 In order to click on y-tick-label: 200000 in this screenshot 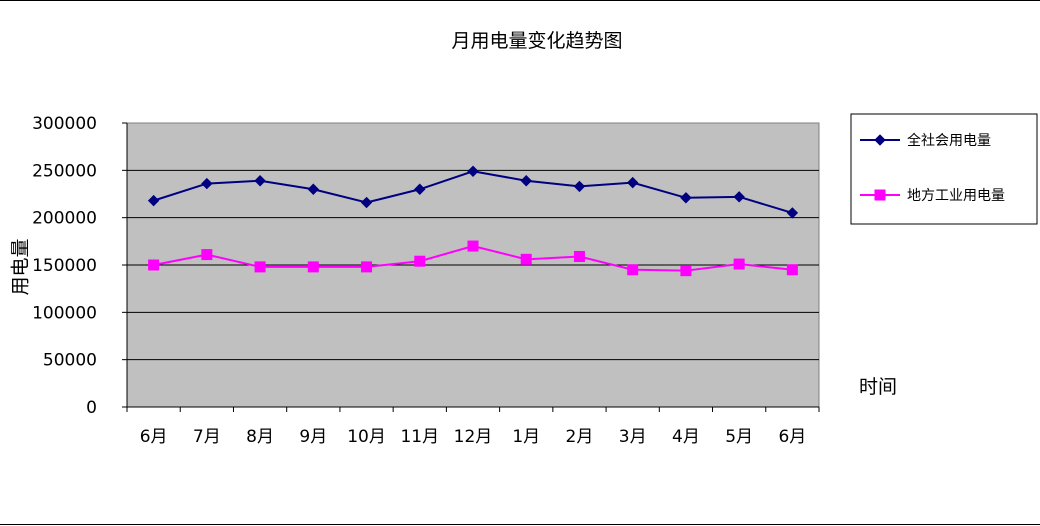, I will do `click(64, 219)`.